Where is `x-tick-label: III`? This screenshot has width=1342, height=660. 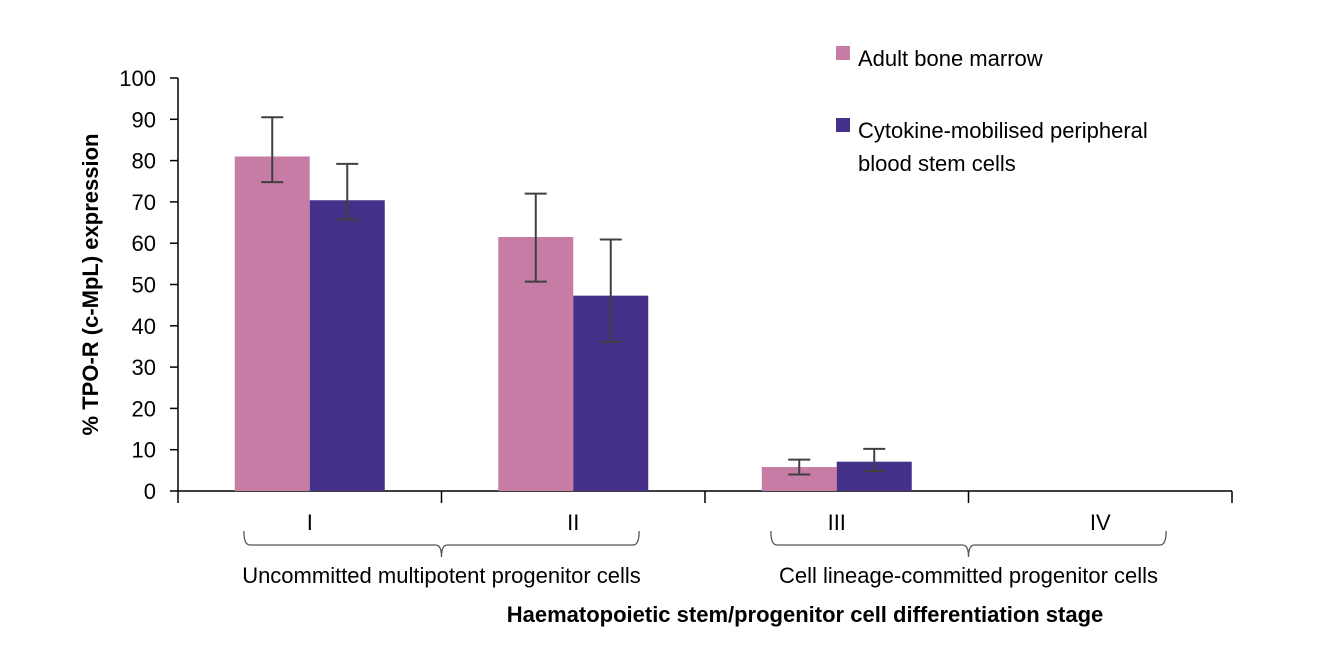 x-tick-label: III is located at coordinates (837, 522).